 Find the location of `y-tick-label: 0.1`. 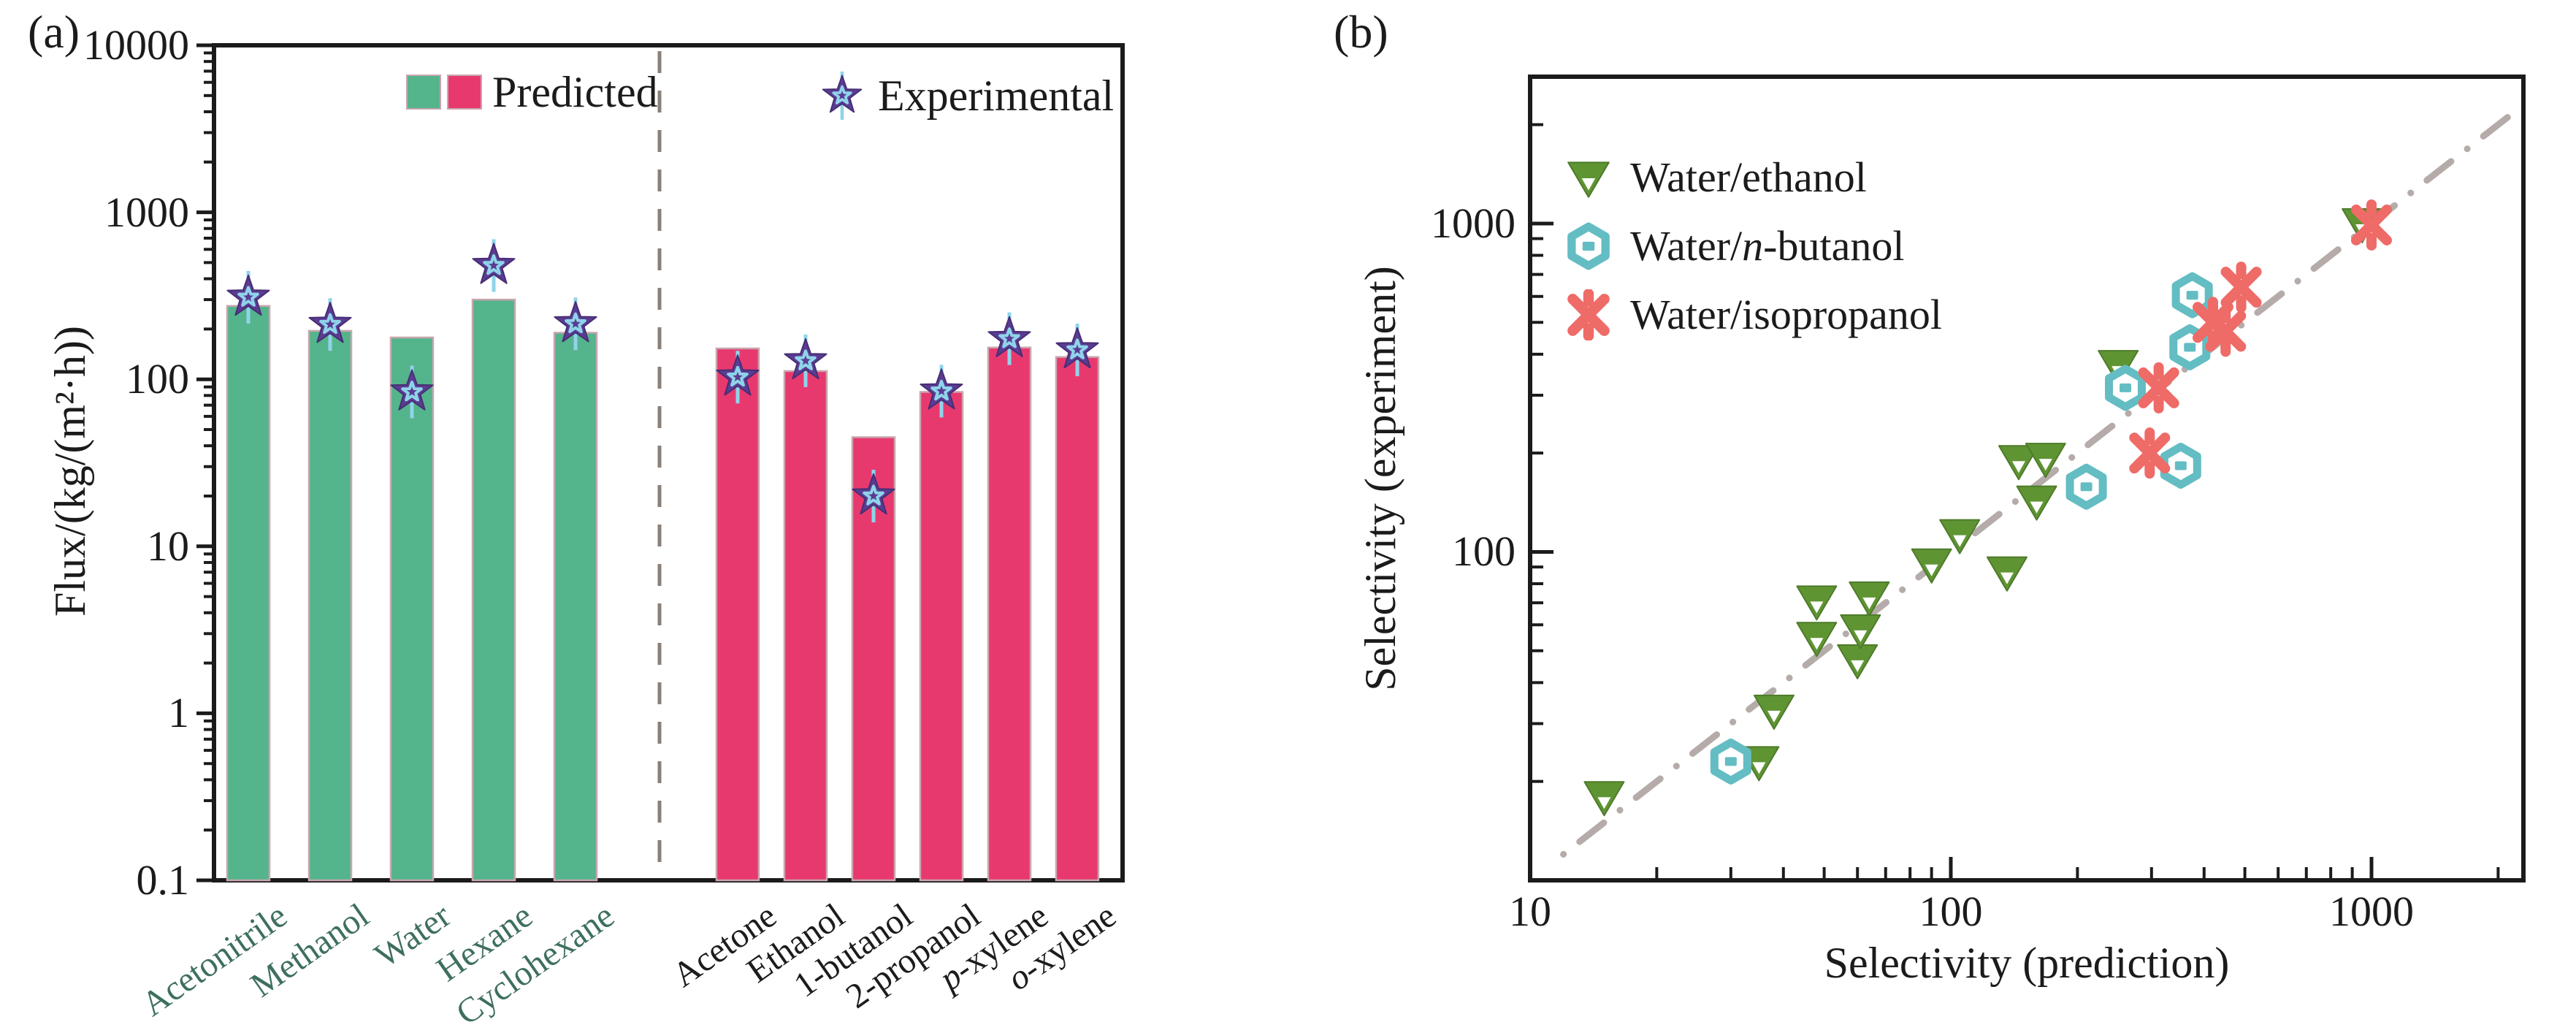

y-tick-label: 0.1 is located at coordinates (163, 880).